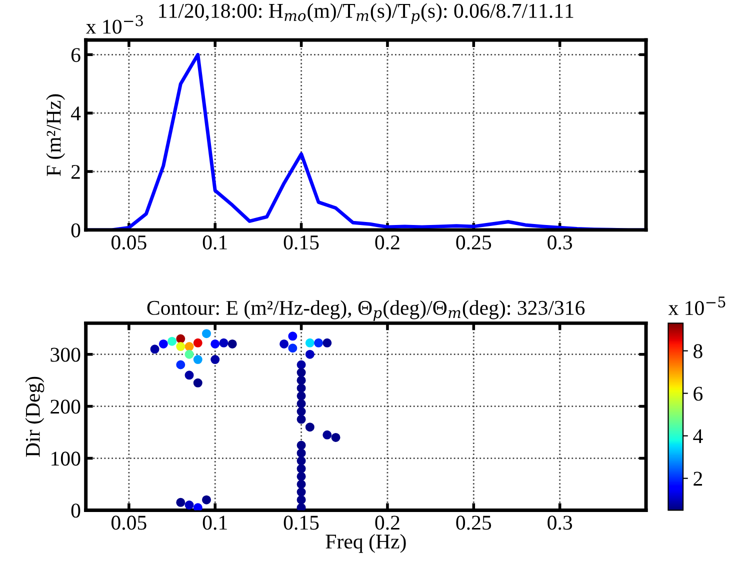 This screenshot has height=572, width=740. I want to click on text: x 10$^{−3}$, so click(114, 24).